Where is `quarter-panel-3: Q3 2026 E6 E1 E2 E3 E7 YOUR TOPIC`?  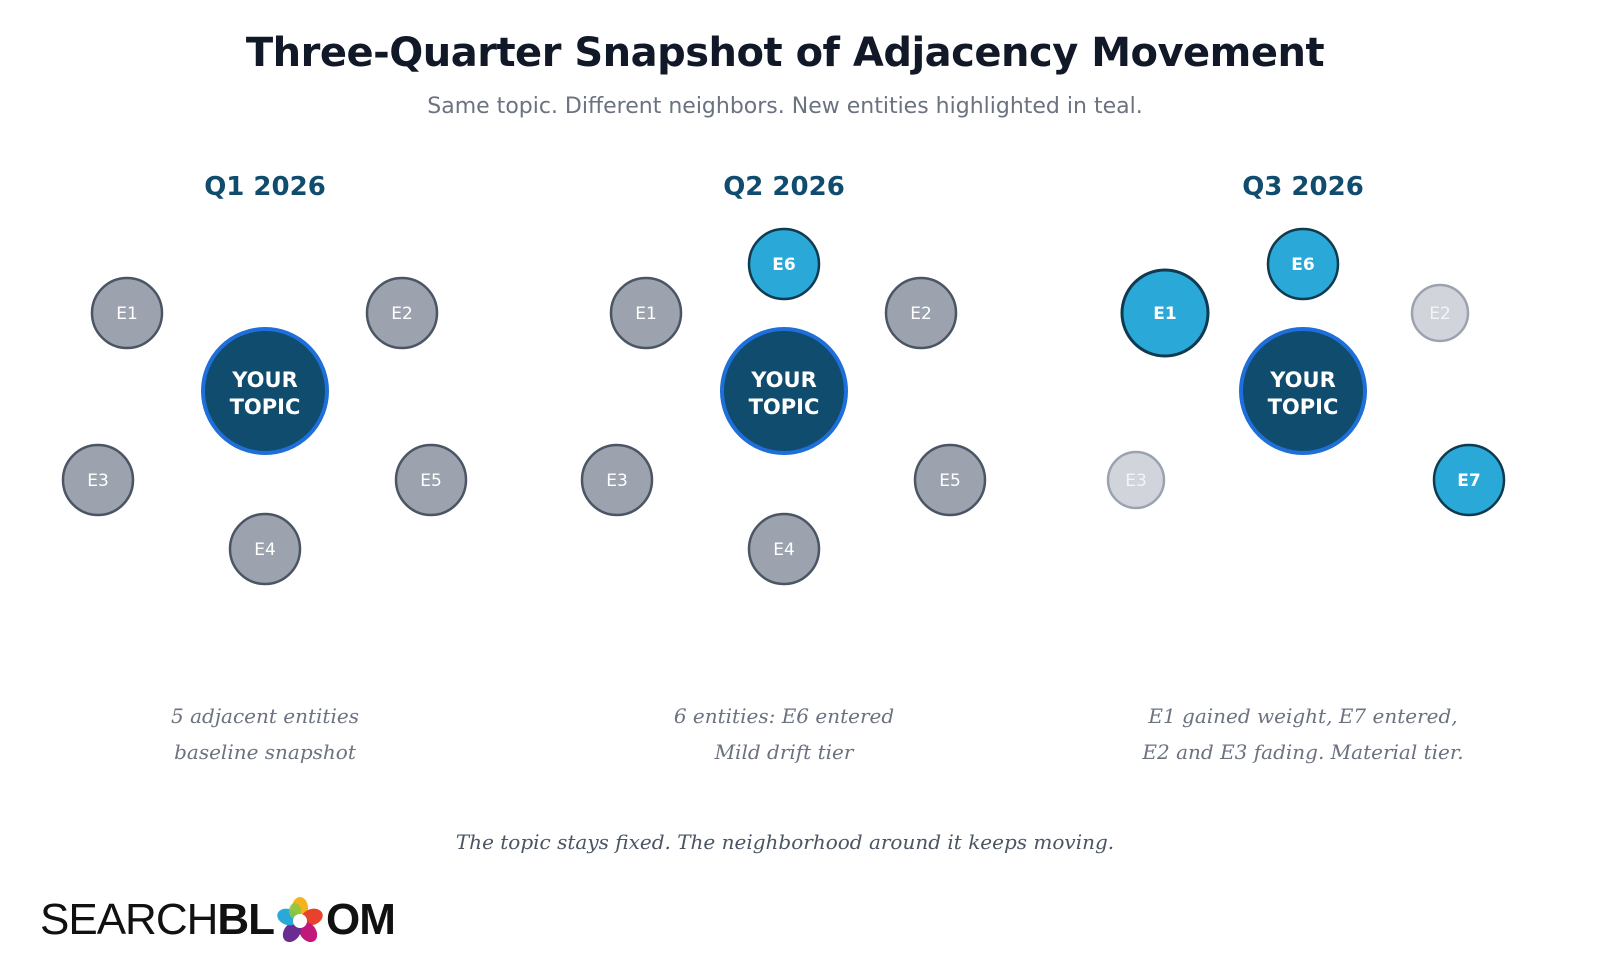
quarter-panel-3: Q3 2026 E6 E1 E2 E3 E7 YOUR TOPIC is located at coordinates (1306, 344).